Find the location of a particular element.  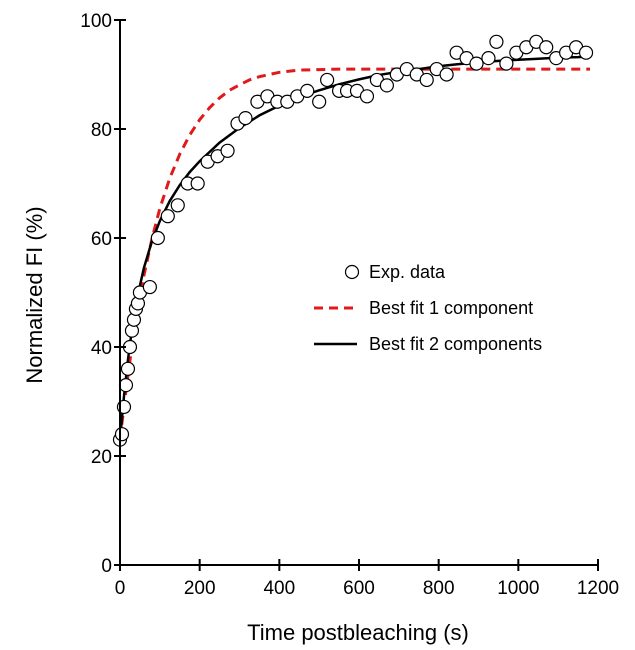

y-tick-label: 20 is located at coordinates (101, 457).